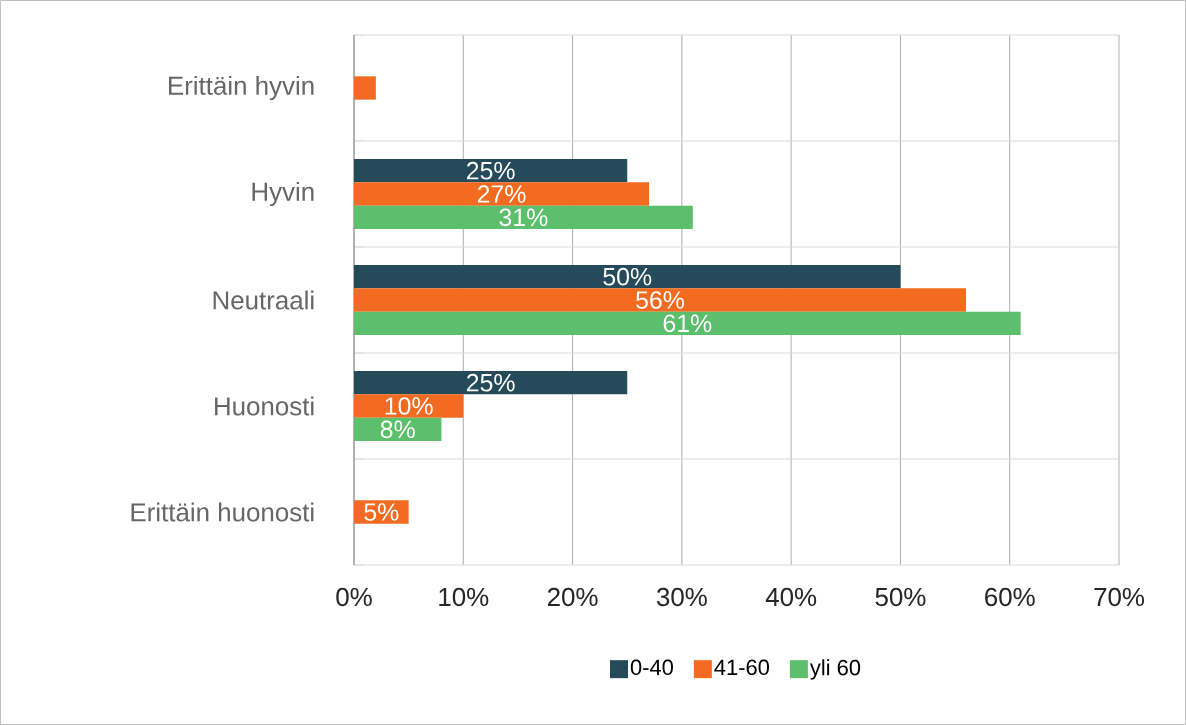  I want to click on data-label: 27%, so click(501, 194).